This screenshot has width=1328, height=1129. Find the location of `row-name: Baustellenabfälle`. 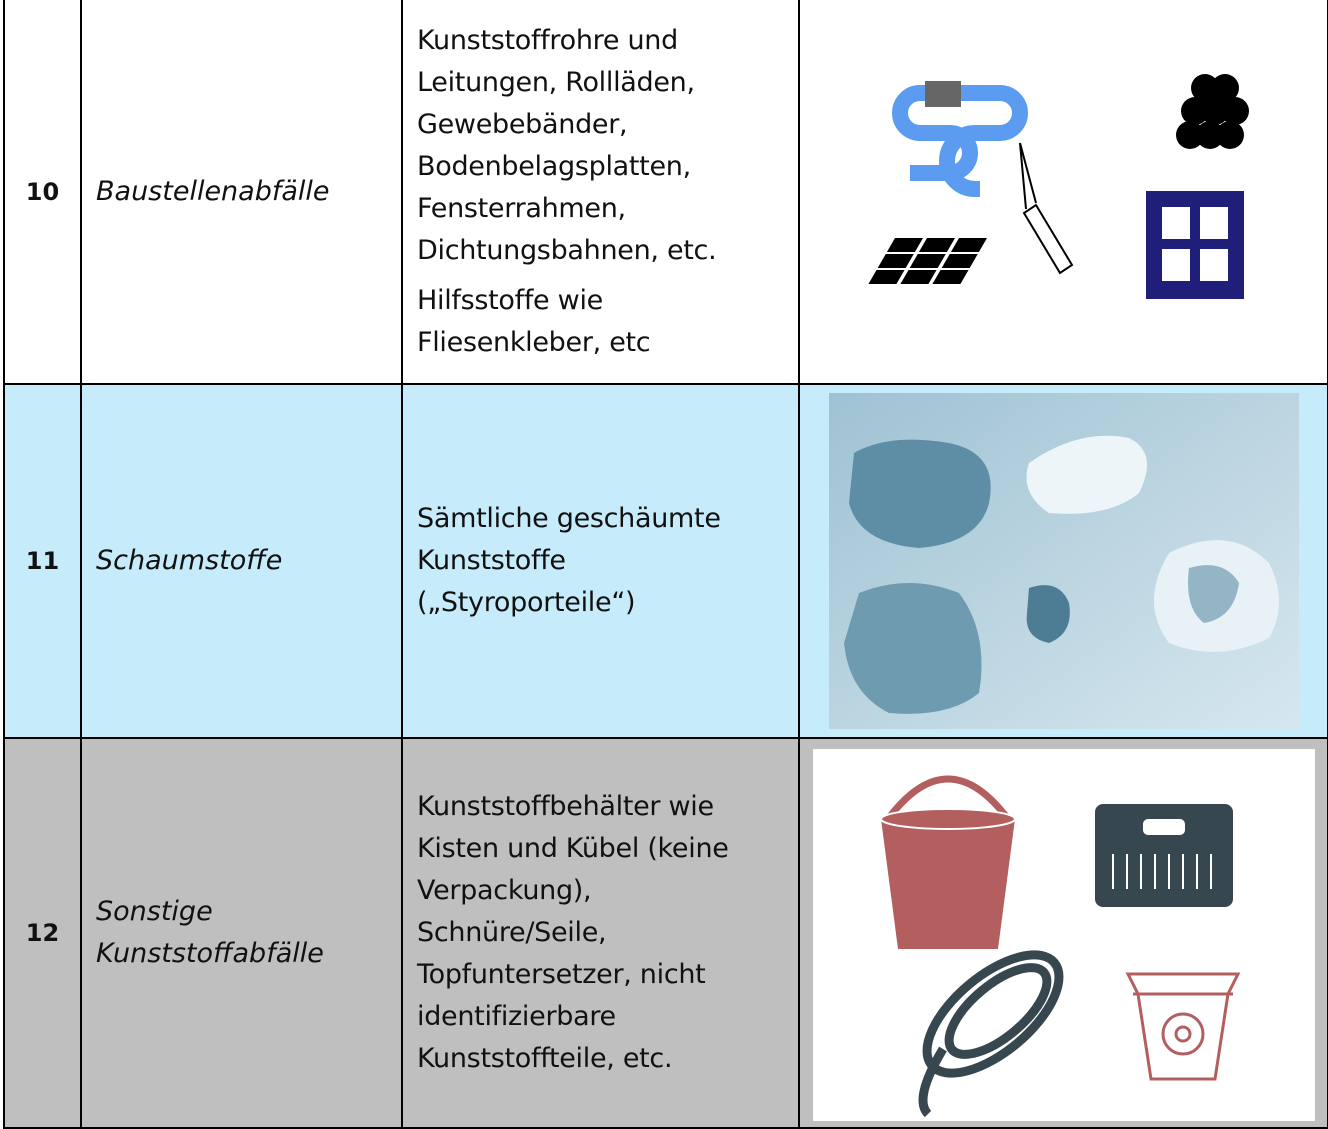

row-name: Baustellenabfälle is located at coordinates (241, 192).